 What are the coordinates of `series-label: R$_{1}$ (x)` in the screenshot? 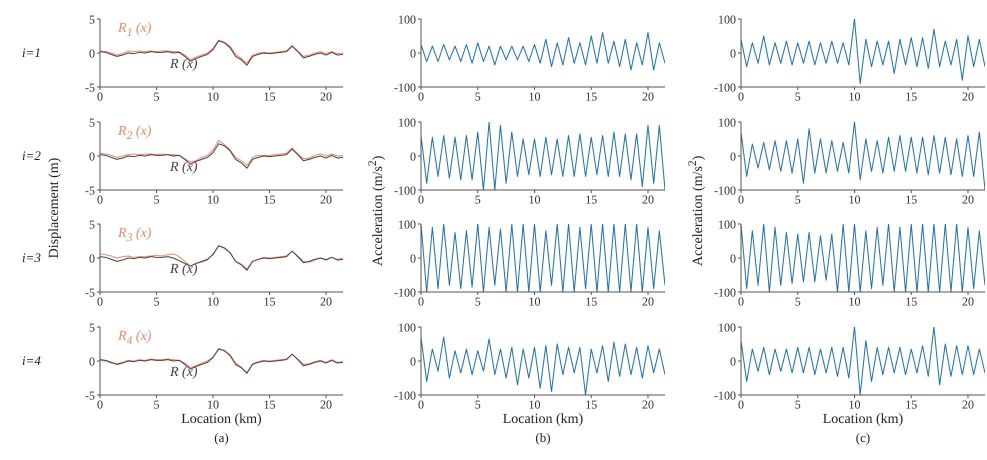 It's located at (135, 31).